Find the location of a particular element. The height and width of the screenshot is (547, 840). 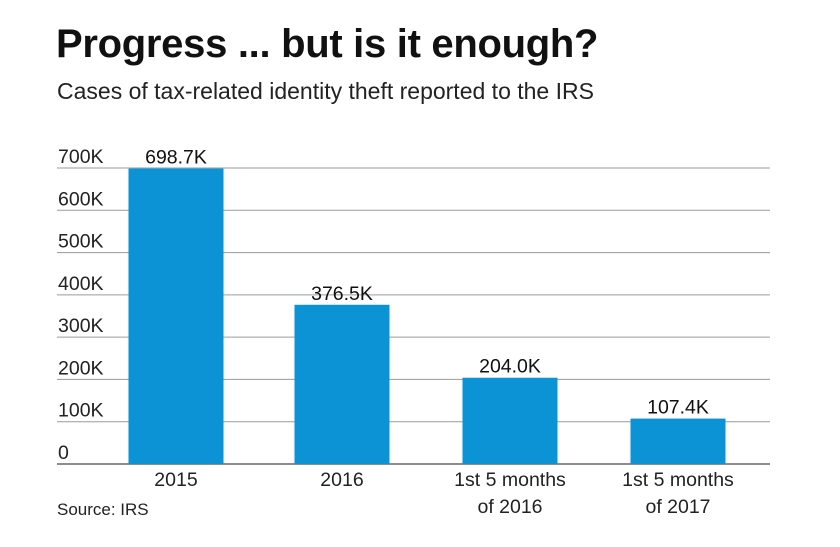

y-tick-label: 500K is located at coordinates (81, 242).